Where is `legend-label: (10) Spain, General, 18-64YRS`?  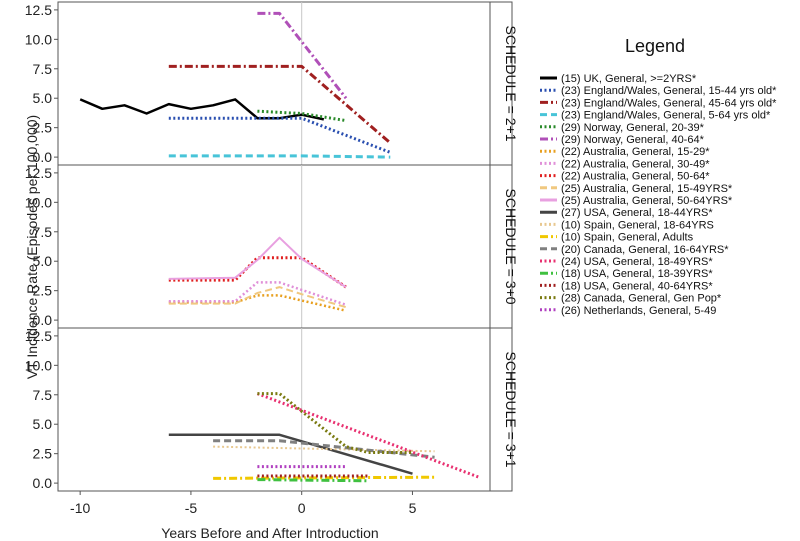 legend-label: (10) Spain, General, 18-64YRS is located at coordinates (637, 225).